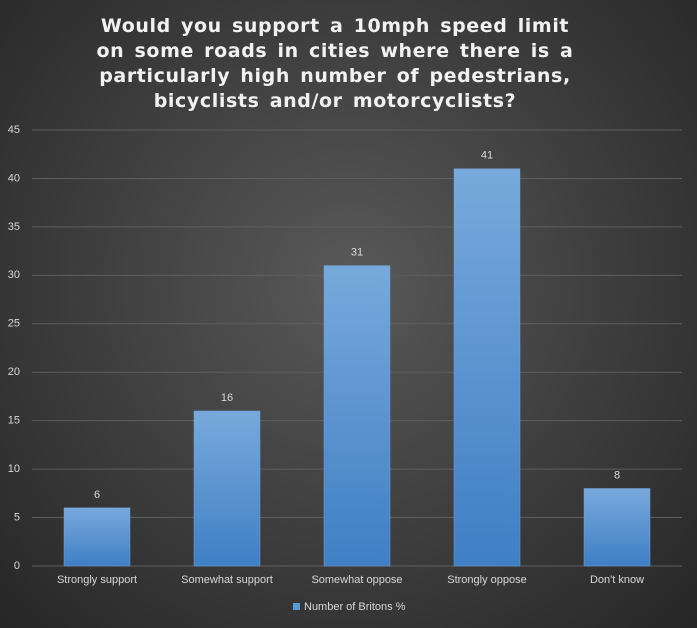  What do you see at coordinates (487, 580) in the screenshot?
I see `x-tick-label: Strongly oppose` at bounding box center [487, 580].